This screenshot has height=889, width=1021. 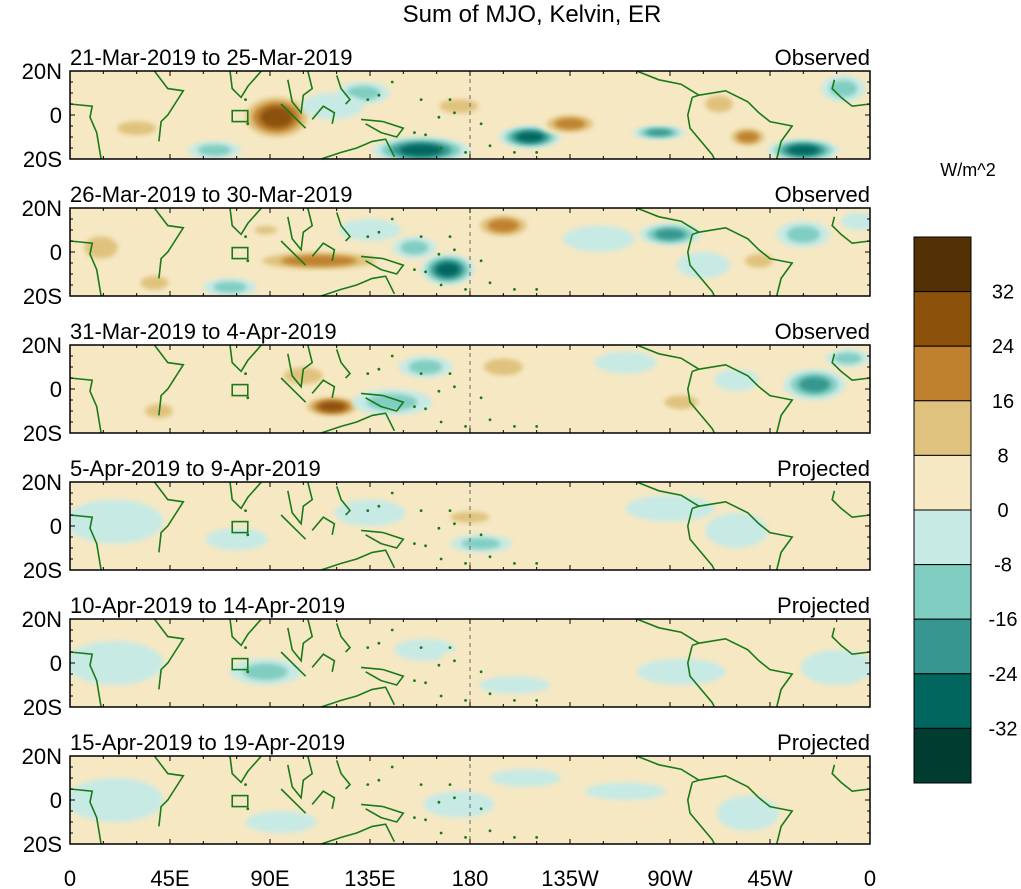 What do you see at coordinates (203, 331) in the screenshot?
I see `panel-period-label: 31-Mar-2019 to 4-Apr-2019` at bounding box center [203, 331].